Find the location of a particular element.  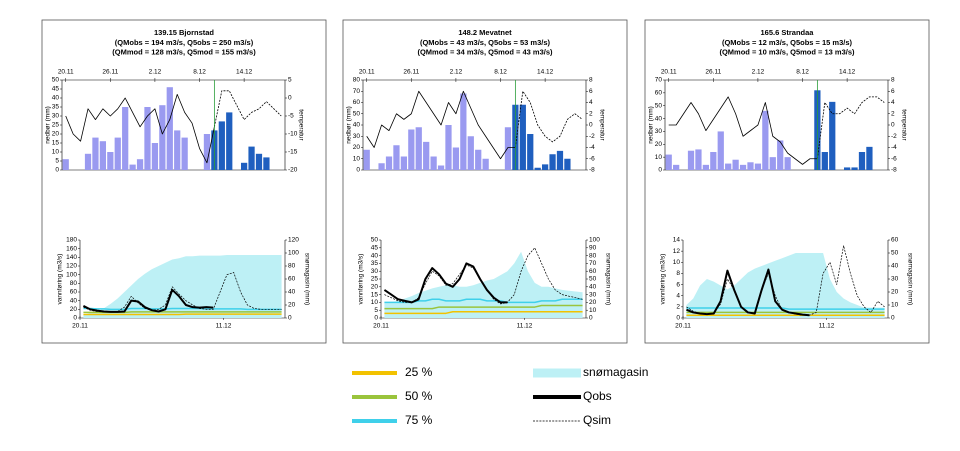

y2-axis-label: temperatur is located at coordinates (300, 125).